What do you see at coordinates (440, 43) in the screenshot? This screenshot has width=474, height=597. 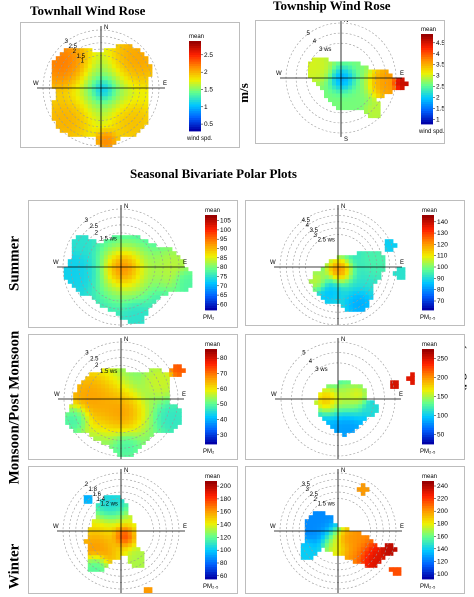 I see `colorbar-tick-label: 4.5` at bounding box center [440, 43].